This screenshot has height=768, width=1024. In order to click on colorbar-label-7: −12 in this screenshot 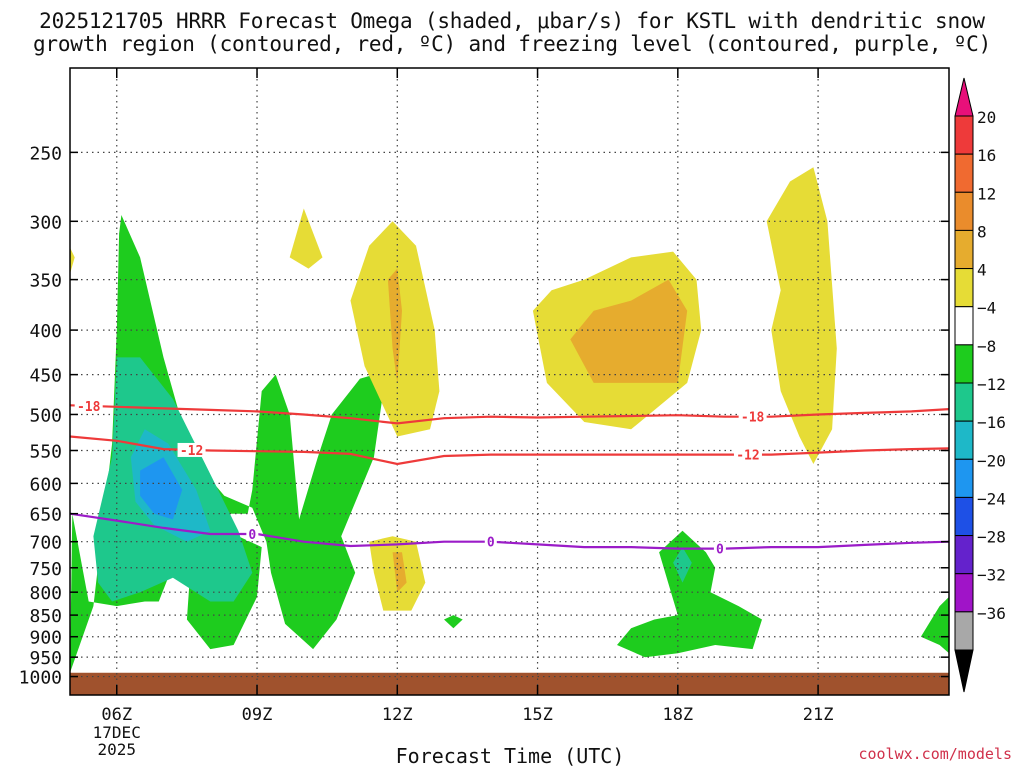, I will do `click(991, 384)`.